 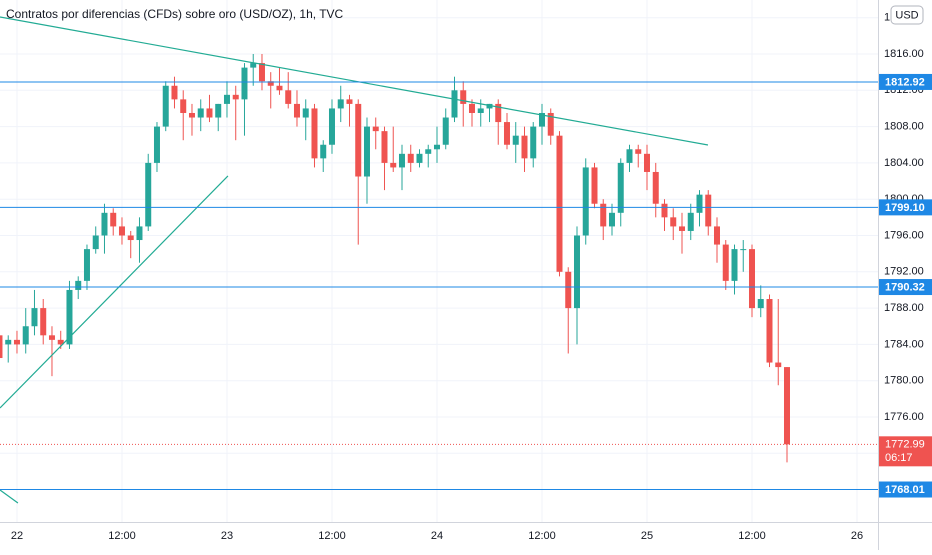 What do you see at coordinates (904, 54) in the screenshot?
I see `y-tick-label: 1816.00` at bounding box center [904, 54].